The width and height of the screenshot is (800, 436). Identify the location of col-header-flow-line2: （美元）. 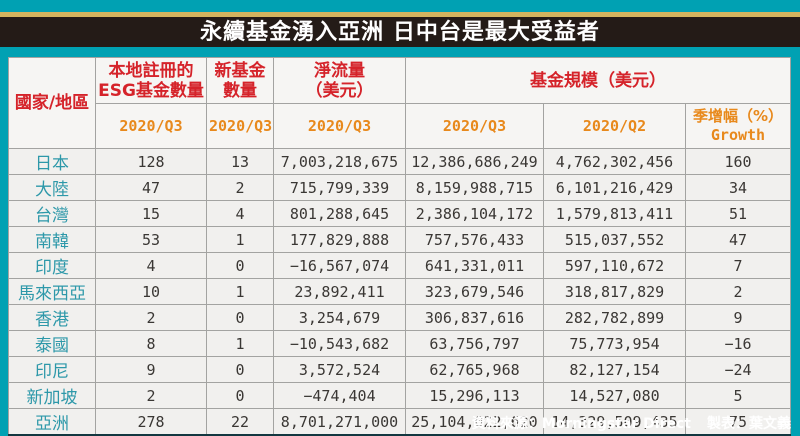
(339, 90).